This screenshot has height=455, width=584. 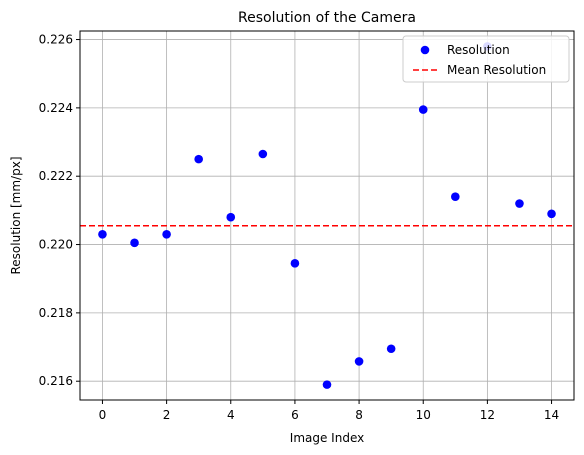 What do you see at coordinates (327, 438) in the screenshot?
I see `x-axis-label: Image Index` at bounding box center [327, 438].